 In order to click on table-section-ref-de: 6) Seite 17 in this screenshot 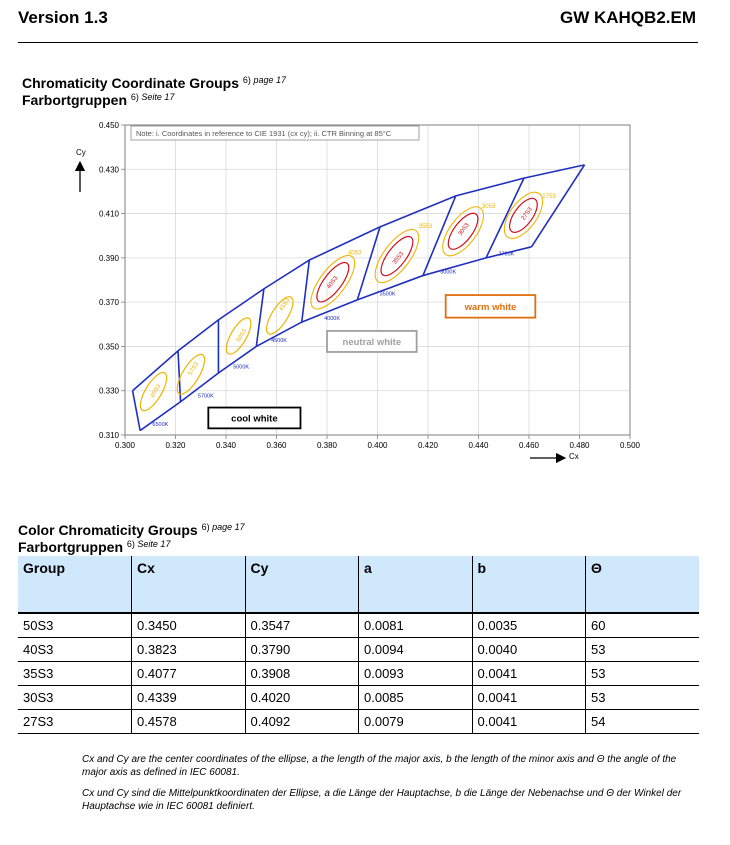, I will do `click(149, 544)`.